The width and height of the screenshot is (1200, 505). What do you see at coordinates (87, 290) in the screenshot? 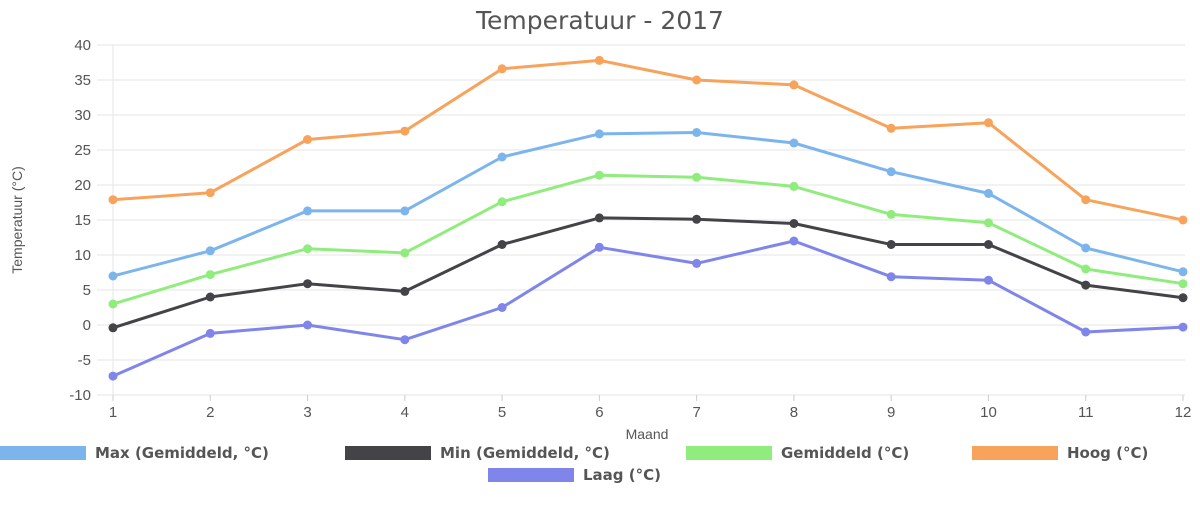
I see `y-tick-label: 5` at bounding box center [87, 290].